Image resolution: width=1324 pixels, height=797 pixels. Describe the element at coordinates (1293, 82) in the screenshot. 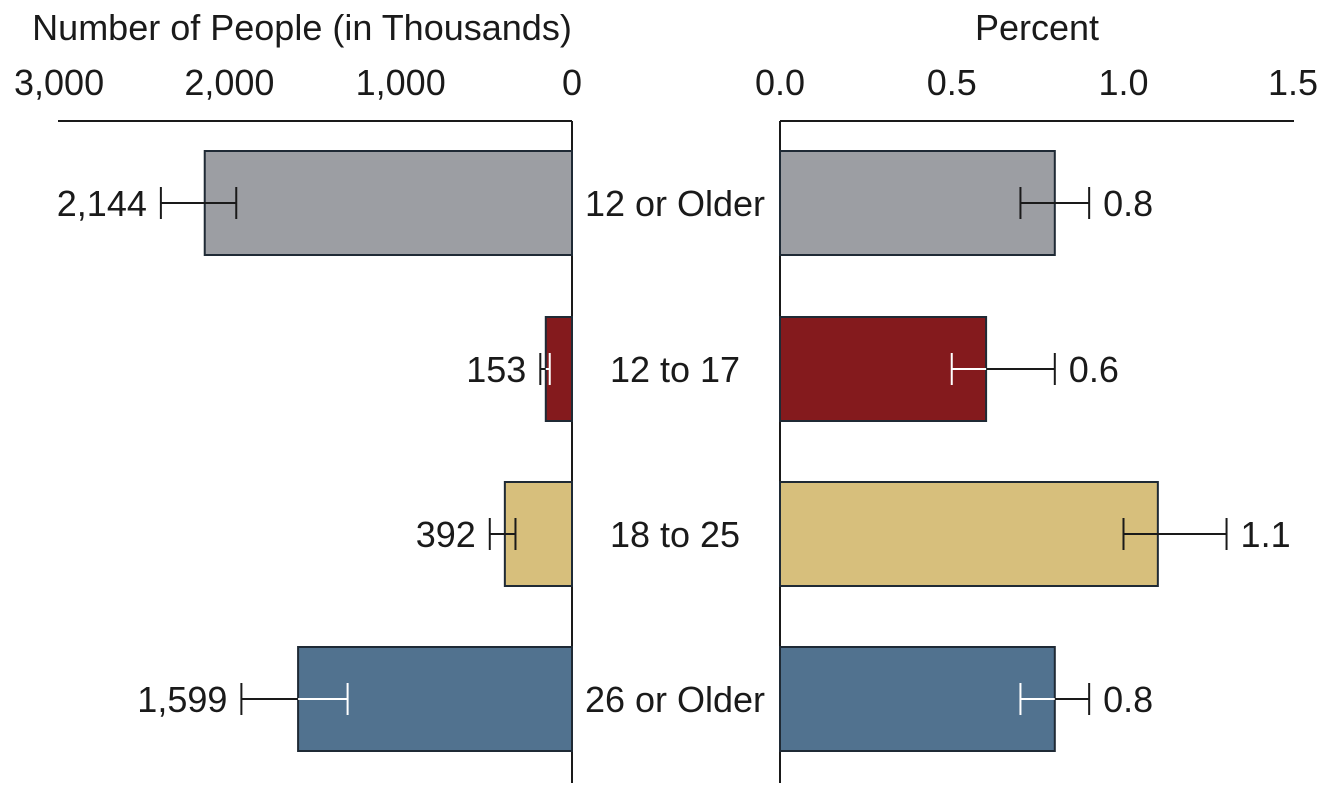

I see `right-tick-label: 1.5` at that location.